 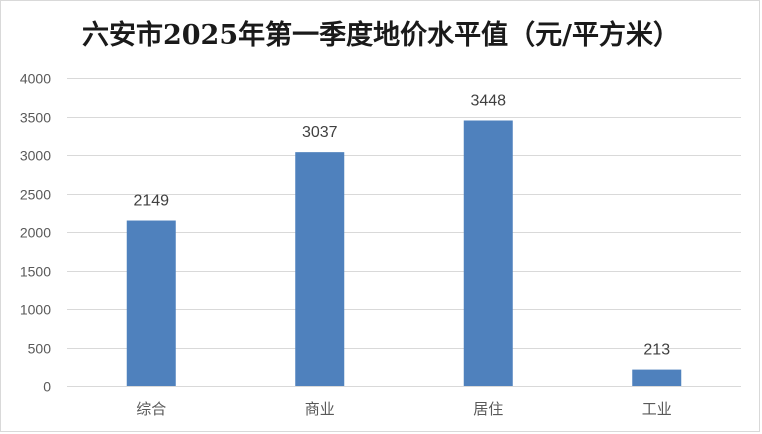 I want to click on data-label: 3448, so click(x=488, y=101).